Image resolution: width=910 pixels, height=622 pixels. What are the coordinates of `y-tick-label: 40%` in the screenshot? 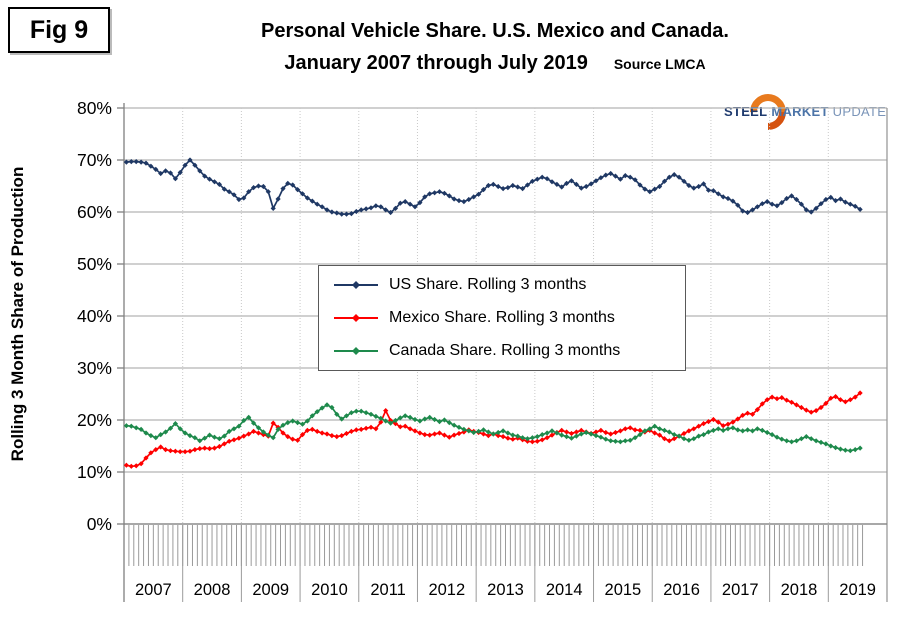 It's located at (94, 316).